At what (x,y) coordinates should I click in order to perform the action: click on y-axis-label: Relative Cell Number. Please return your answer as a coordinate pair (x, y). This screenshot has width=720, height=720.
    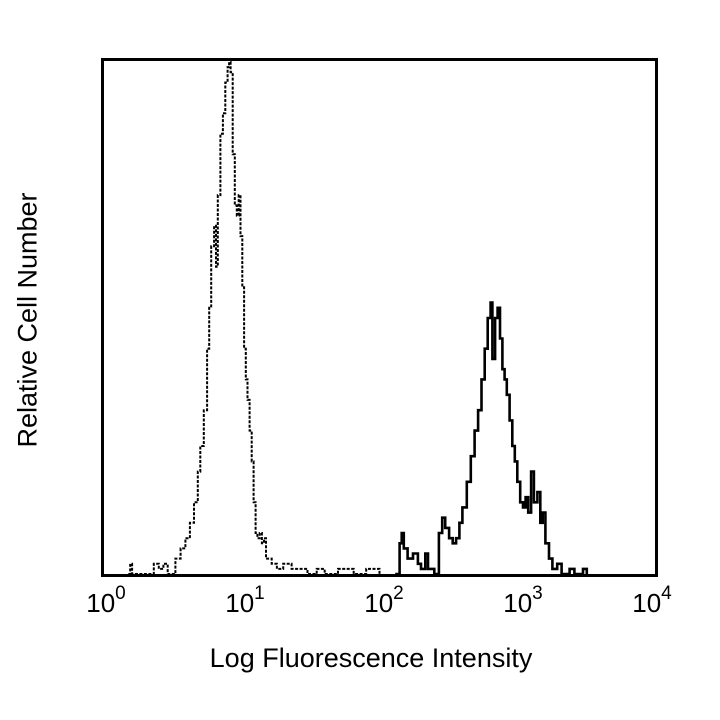
    Looking at the image, I should click on (27, 320).